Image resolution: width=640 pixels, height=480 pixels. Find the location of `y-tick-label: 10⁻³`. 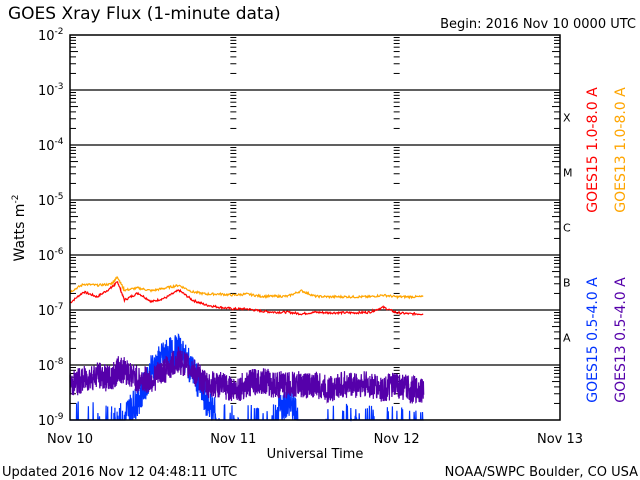

y-tick-label: 10⁻³ is located at coordinates (51, 90).